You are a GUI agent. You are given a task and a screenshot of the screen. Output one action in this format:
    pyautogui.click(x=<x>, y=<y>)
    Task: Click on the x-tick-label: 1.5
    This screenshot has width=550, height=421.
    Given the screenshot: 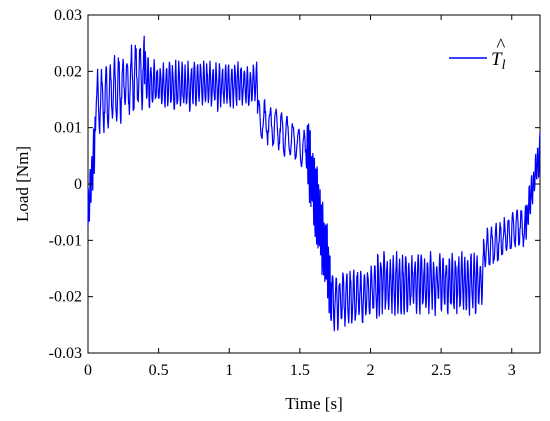 What is the action you would take?
    pyautogui.click(x=300, y=370)
    